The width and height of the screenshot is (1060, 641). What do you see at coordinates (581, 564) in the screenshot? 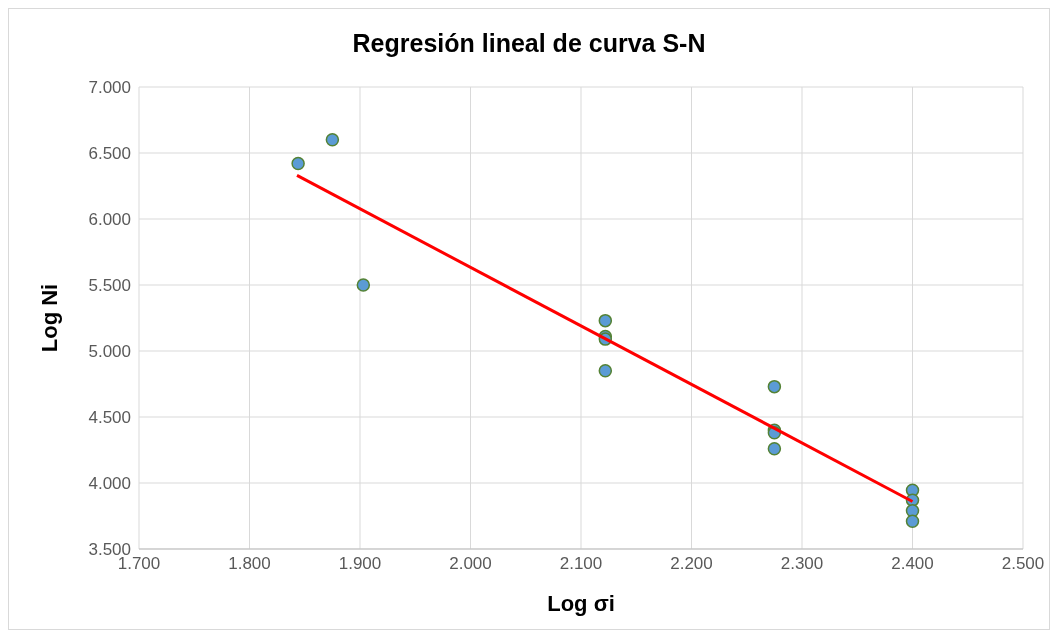
I see `x-tick-label: 2.100` at bounding box center [581, 564].